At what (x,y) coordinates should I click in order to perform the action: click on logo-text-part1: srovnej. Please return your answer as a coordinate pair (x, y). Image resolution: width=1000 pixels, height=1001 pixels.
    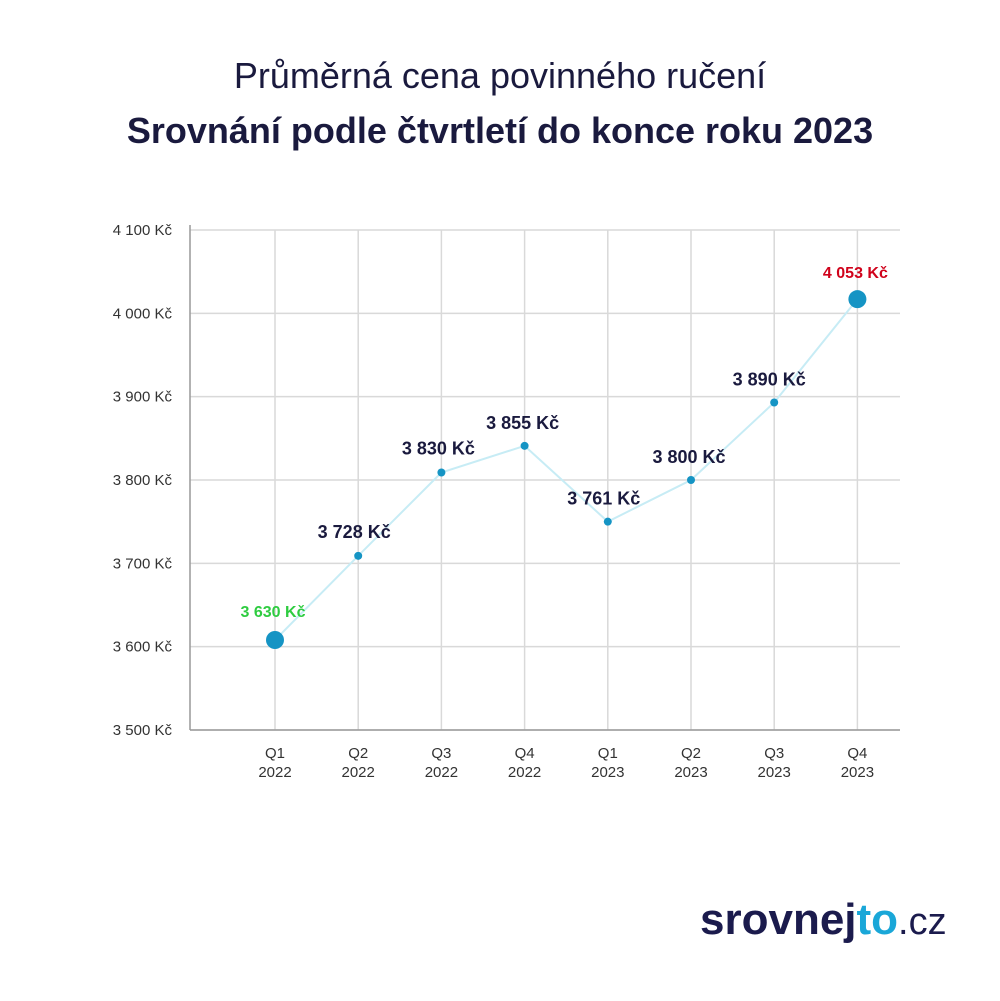
    Looking at the image, I should click on (778, 919).